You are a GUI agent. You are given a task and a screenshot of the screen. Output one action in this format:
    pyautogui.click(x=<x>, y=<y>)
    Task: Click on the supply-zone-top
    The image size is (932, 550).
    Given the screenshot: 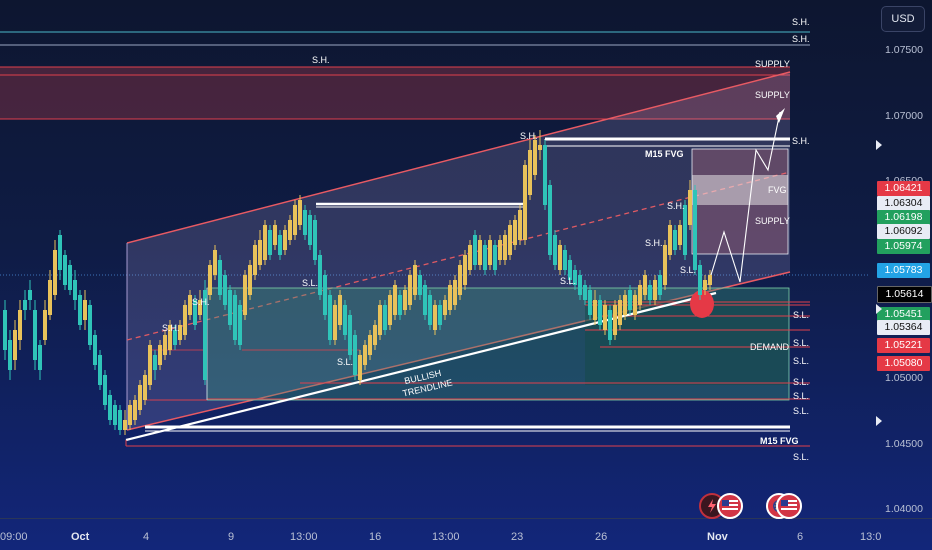 What is the action you would take?
    pyautogui.click(x=395, y=93)
    